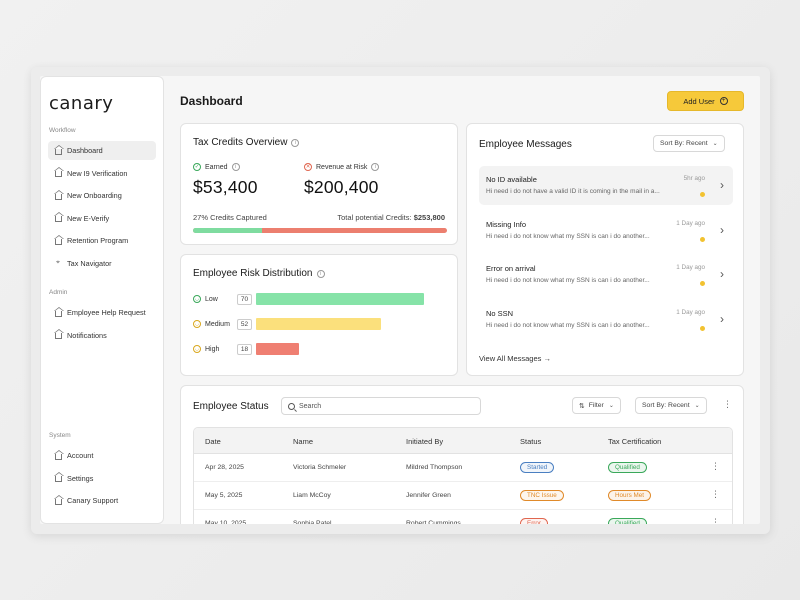 The width and height of the screenshot is (800, 600). I want to click on cell-date: May 5, 2025, so click(224, 495).